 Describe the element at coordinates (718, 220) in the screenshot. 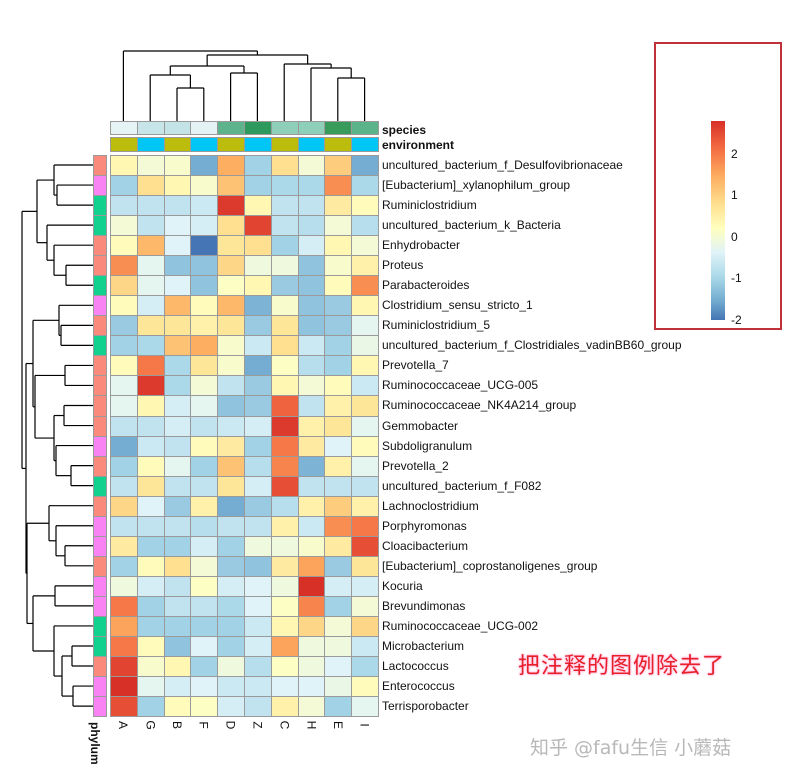

I see `color-scale-bar` at that location.